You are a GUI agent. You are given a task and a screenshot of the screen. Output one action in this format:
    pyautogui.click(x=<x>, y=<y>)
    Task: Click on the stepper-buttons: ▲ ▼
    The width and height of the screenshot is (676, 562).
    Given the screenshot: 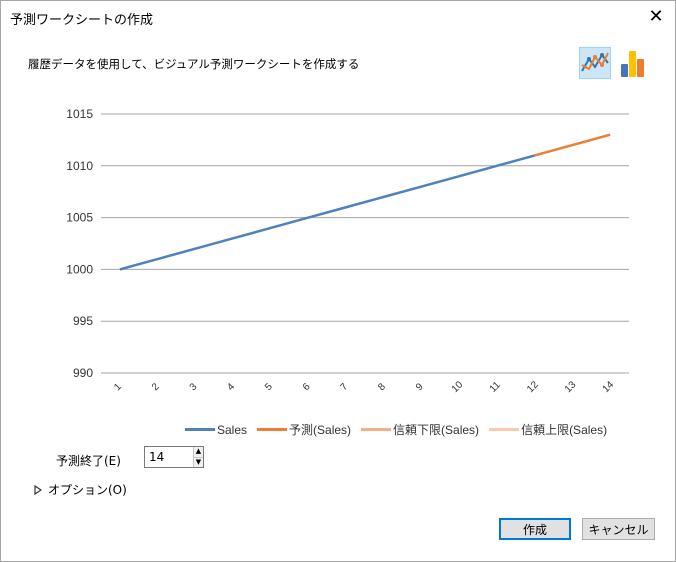 What is the action you would take?
    pyautogui.click(x=198, y=457)
    